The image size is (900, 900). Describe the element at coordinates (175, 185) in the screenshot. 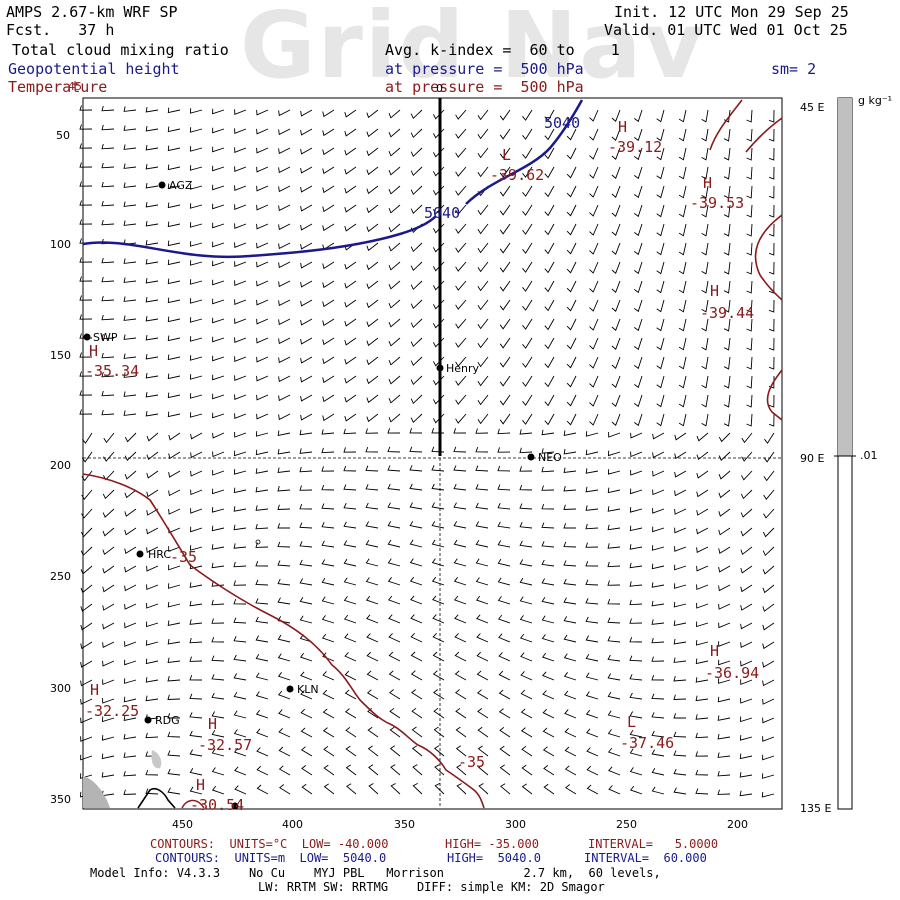

I see `station-agz: AGZ` at that location.